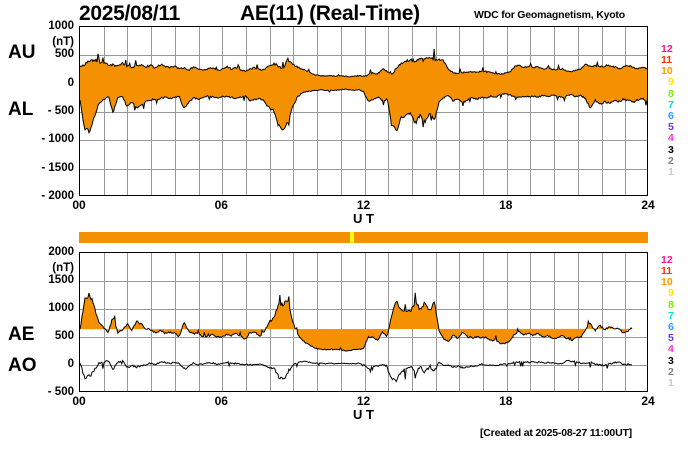 The height and width of the screenshot is (450, 700). I want to click on y-axis-labels-bottom: 2000 1500 1000 500 0 - 500 (nT), so click(37, 322).